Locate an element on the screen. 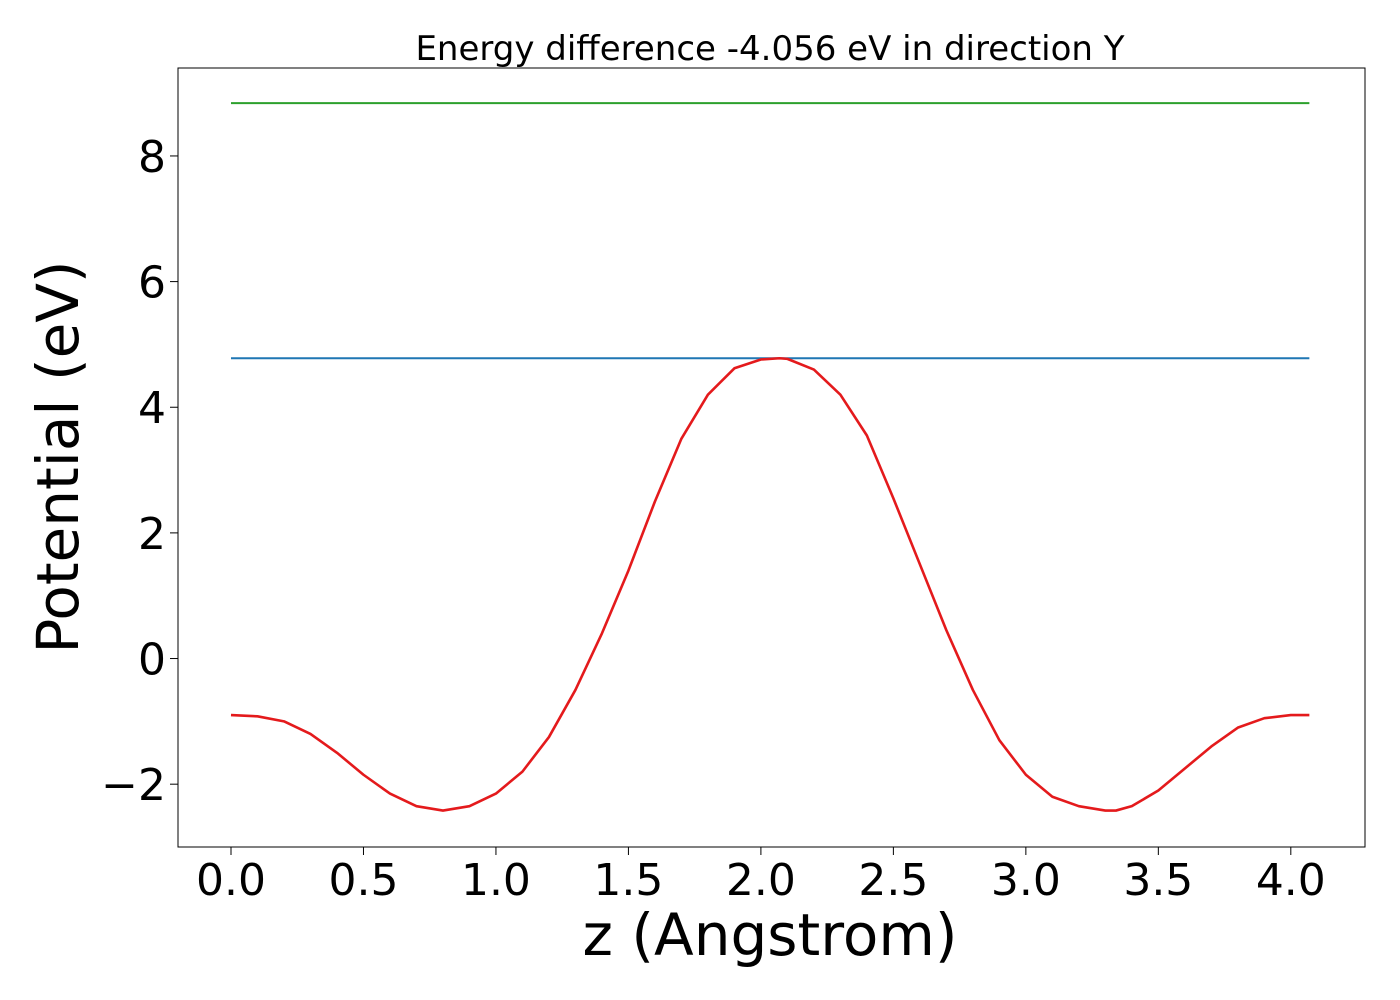 Image resolution: width=1400 pixels, height=1000 pixels. x-tick-label: 1.5 is located at coordinates (628, 880).